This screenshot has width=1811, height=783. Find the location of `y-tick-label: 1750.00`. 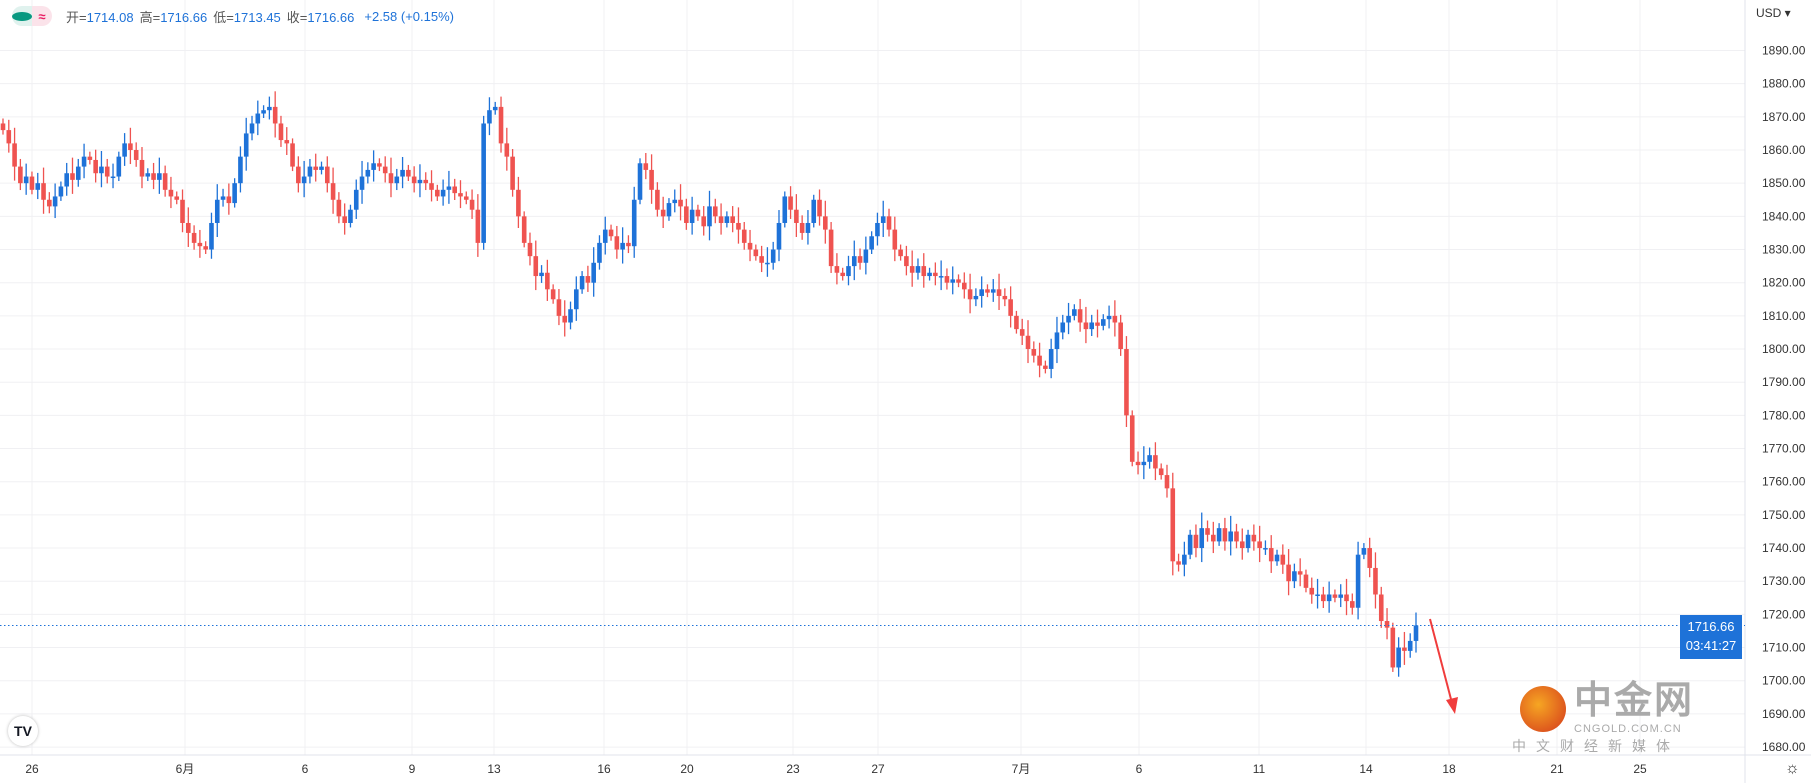

y-tick-label: 1750.00 is located at coordinates (1784, 515).